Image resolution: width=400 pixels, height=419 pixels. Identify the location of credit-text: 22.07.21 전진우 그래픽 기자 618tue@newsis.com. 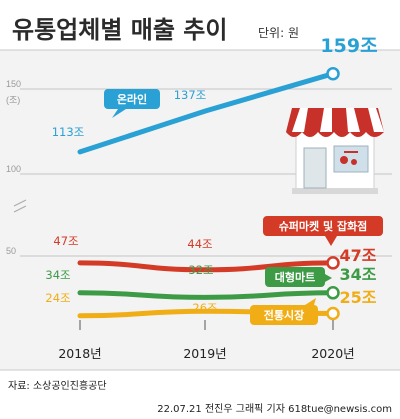
(274, 409).